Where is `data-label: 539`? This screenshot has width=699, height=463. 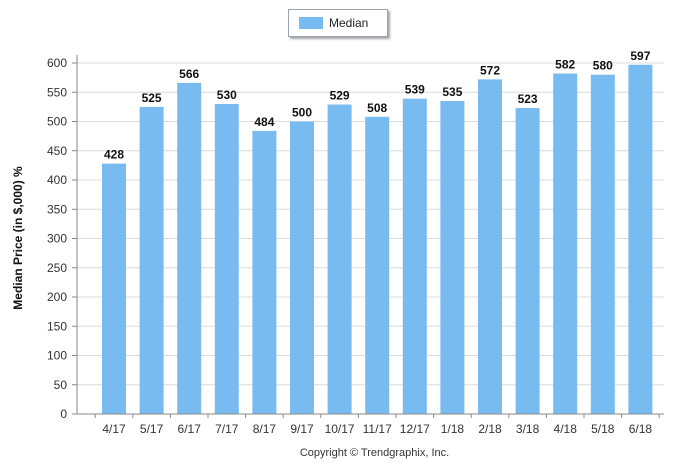 data-label: 539 is located at coordinates (415, 90).